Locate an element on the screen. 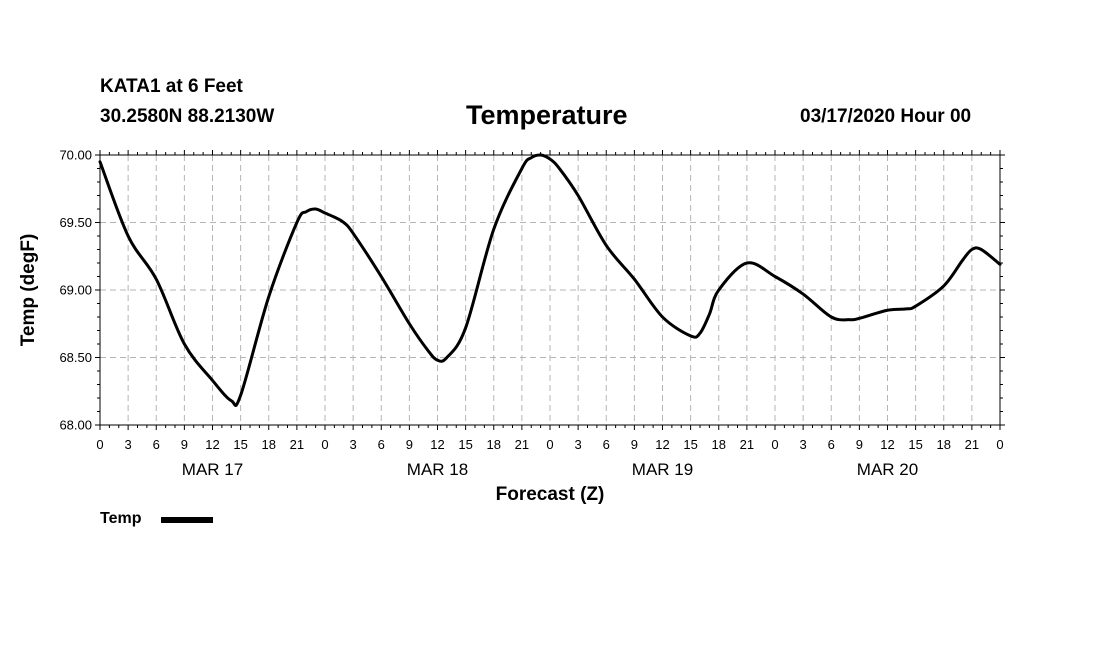 This screenshot has height=650, width=1100. day-label: MAR 17 is located at coordinates (212, 469).